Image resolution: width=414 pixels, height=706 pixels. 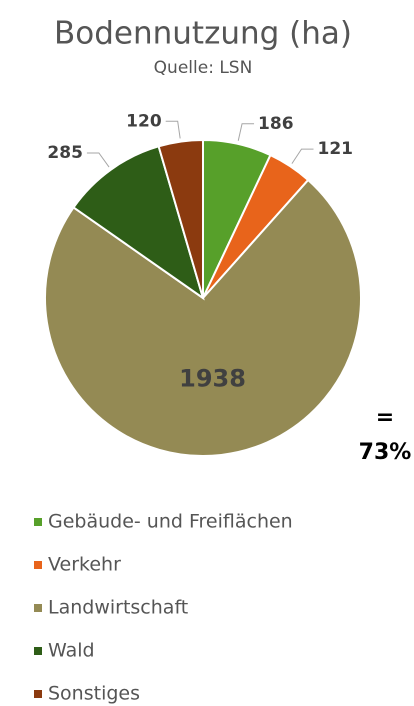 What do you see at coordinates (84, 565) in the screenshot?
I see `legend-label: Verkehr` at bounding box center [84, 565].